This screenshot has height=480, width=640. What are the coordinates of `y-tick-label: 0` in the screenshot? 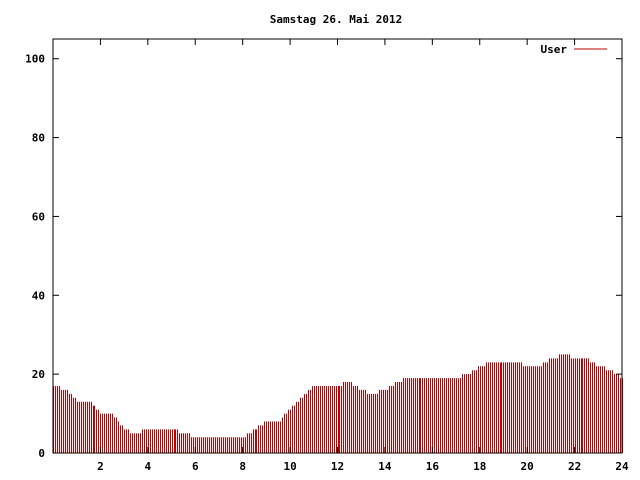 It's located at (41, 453).